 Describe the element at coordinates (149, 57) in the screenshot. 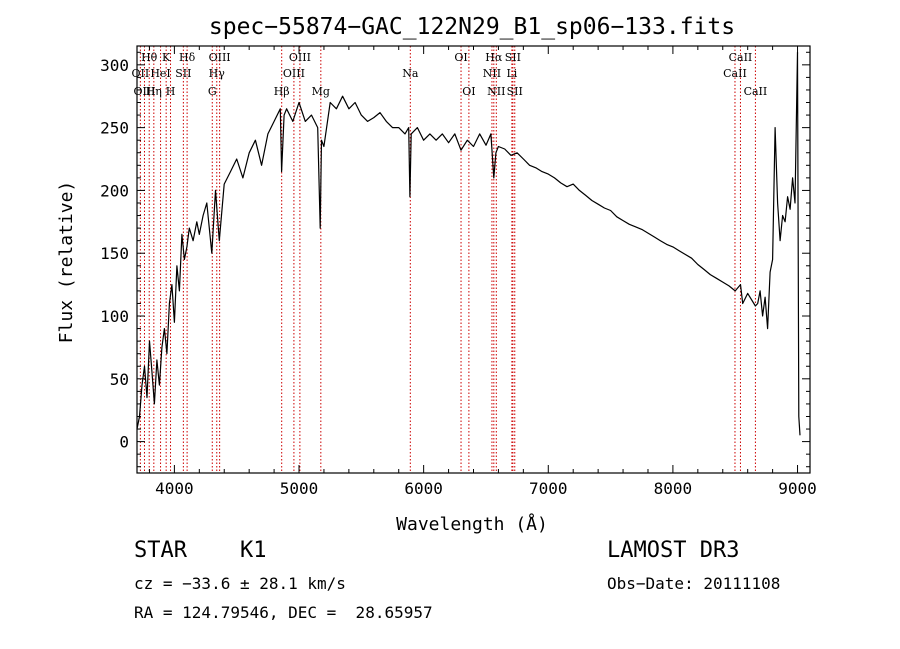

I see `line-marker-label: Hθ` at that location.